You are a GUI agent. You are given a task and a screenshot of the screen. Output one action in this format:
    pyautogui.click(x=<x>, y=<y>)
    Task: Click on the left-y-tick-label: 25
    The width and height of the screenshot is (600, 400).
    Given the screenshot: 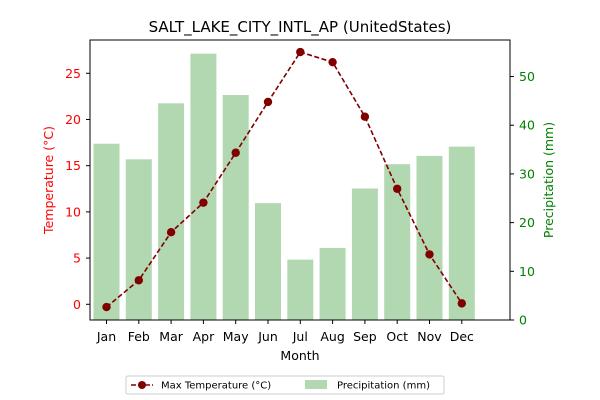 What is the action you would take?
    pyautogui.click(x=73, y=73)
    